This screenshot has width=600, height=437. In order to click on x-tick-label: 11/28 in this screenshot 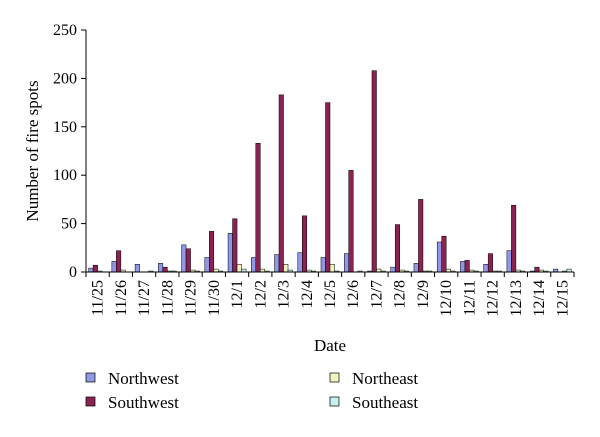, I will do `click(167, 298)`.